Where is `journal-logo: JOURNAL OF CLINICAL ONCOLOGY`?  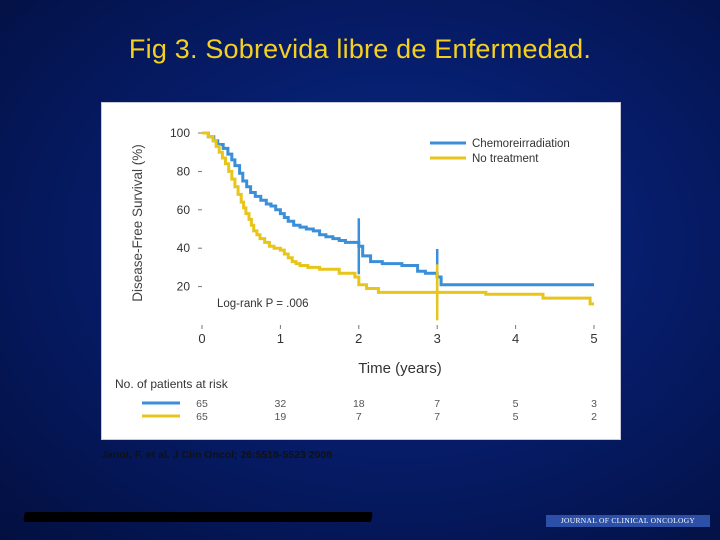
journal-logo: JOURNAL OF CLINICAL ONCOLOGY is located at coordinates (628, 521).